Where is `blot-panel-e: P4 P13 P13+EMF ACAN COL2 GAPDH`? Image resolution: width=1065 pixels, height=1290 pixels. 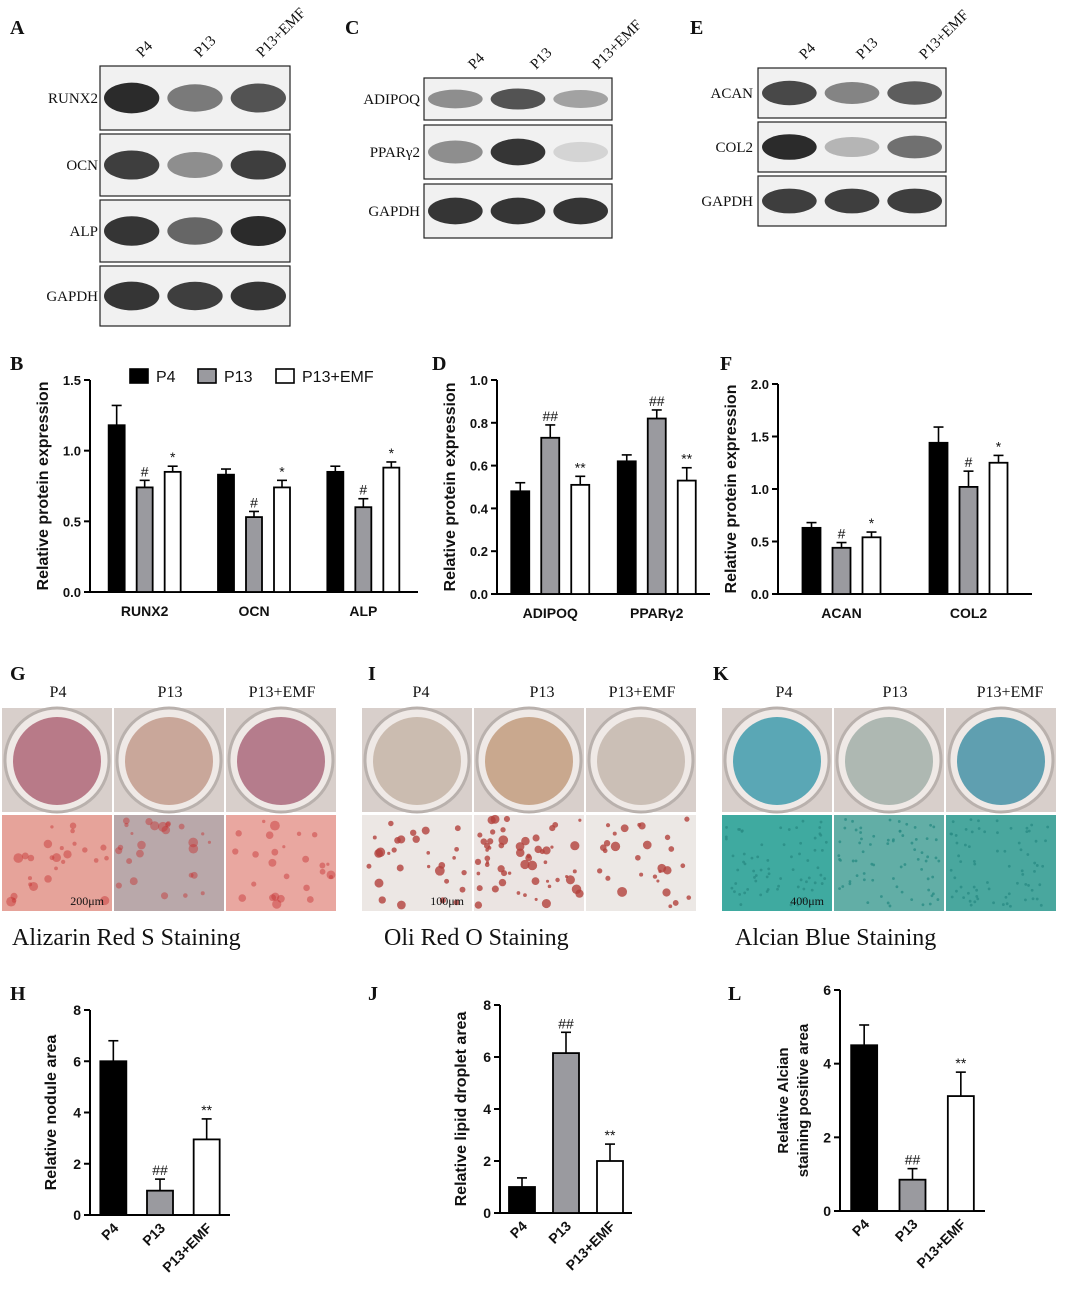
blot-panel-e: P4 P13 P13+EMF ACAN COL2 GAPDH is located at coordinates (837, 117).